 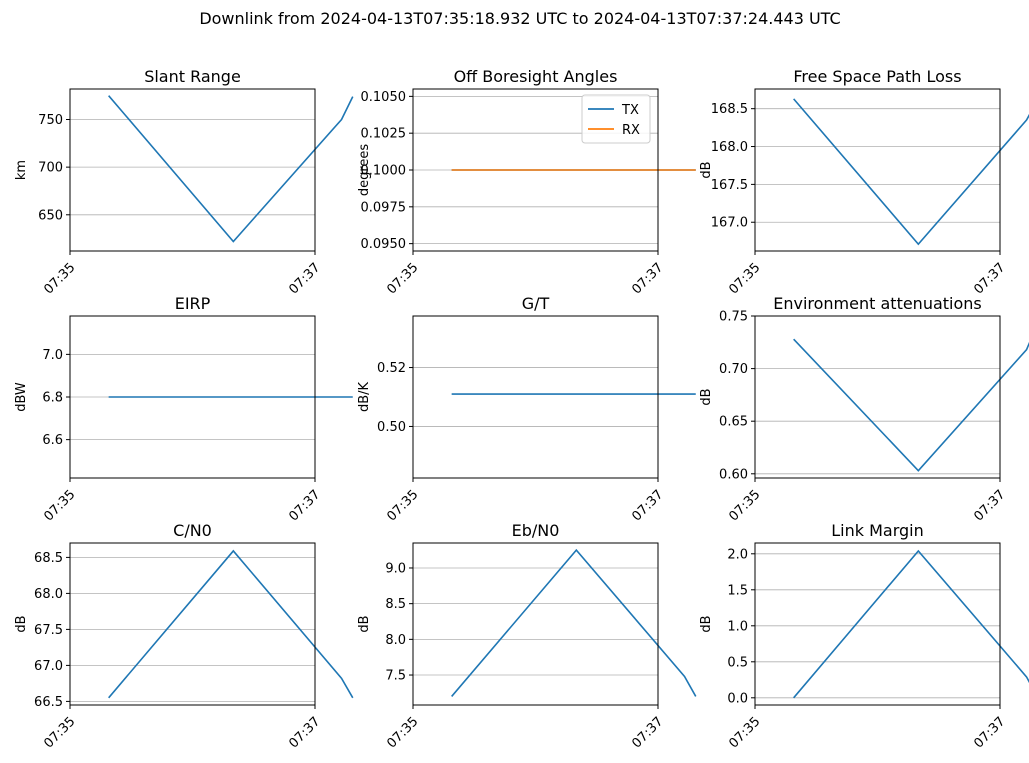 What do you see at coordinates (50, 120) in the screenshot?
I see `y-tick-label: 750` at bounding box center [50, 120].